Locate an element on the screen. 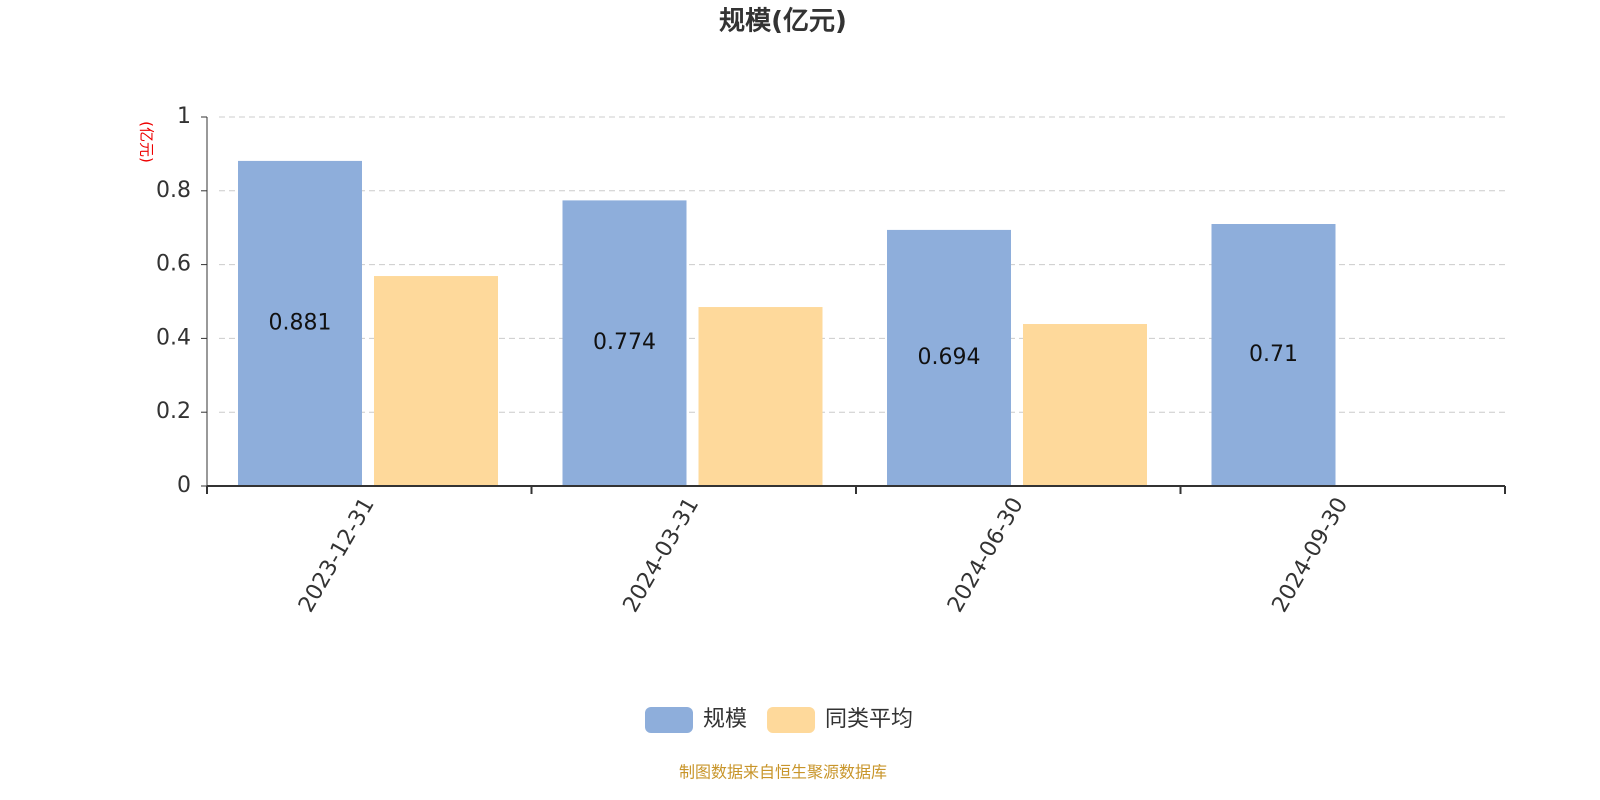  x-tick-label: 2024-09-30 is located at coordinates (1311, 555).